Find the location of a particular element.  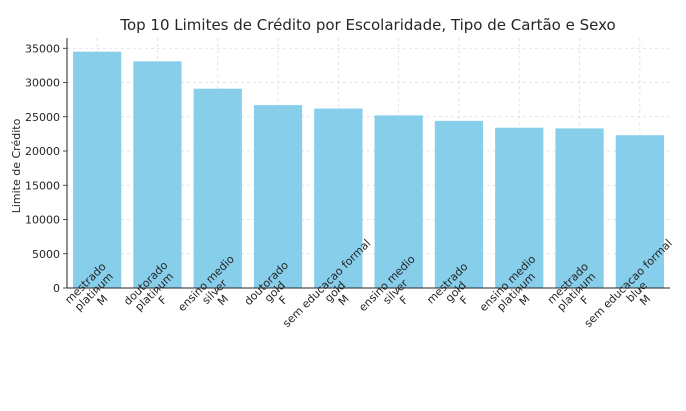

x-tick-label: ensino mediosilverM is located at coordinates (214, 291).